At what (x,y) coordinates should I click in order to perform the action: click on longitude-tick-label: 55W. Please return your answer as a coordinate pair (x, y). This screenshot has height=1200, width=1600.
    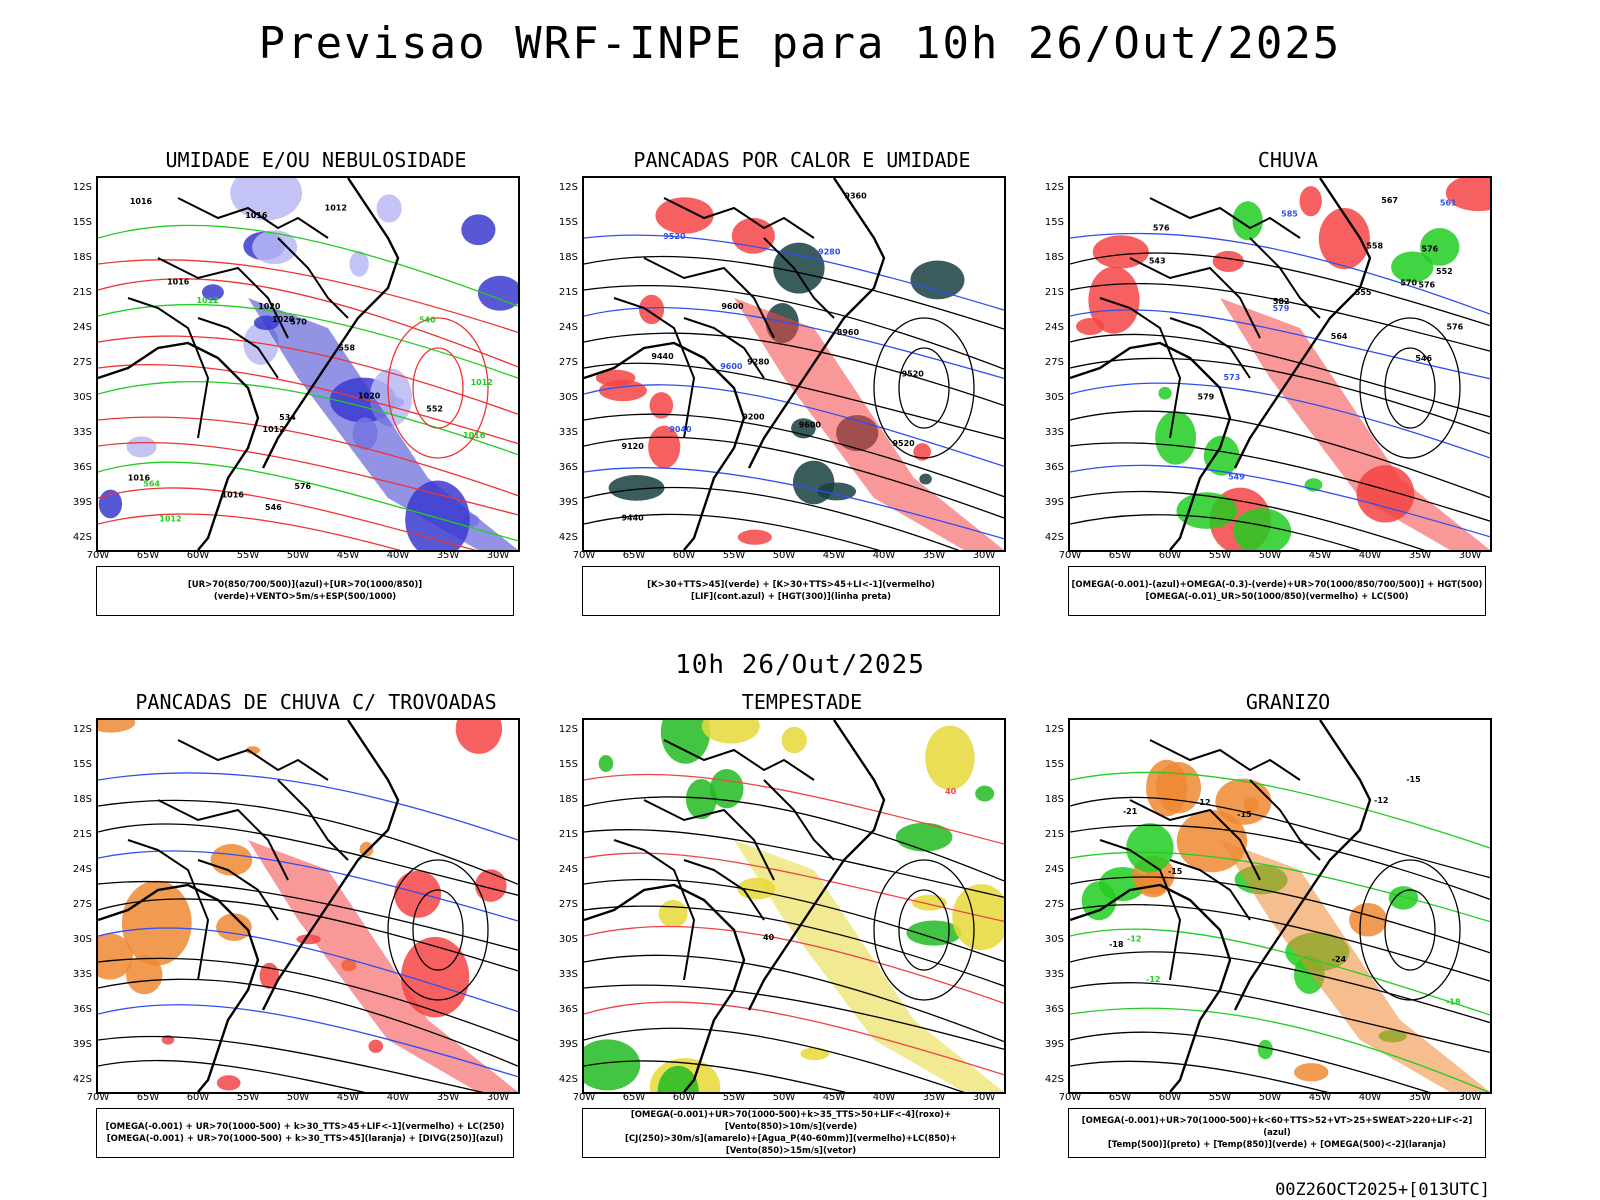
    Looking at the image, I should click on (248, 555).